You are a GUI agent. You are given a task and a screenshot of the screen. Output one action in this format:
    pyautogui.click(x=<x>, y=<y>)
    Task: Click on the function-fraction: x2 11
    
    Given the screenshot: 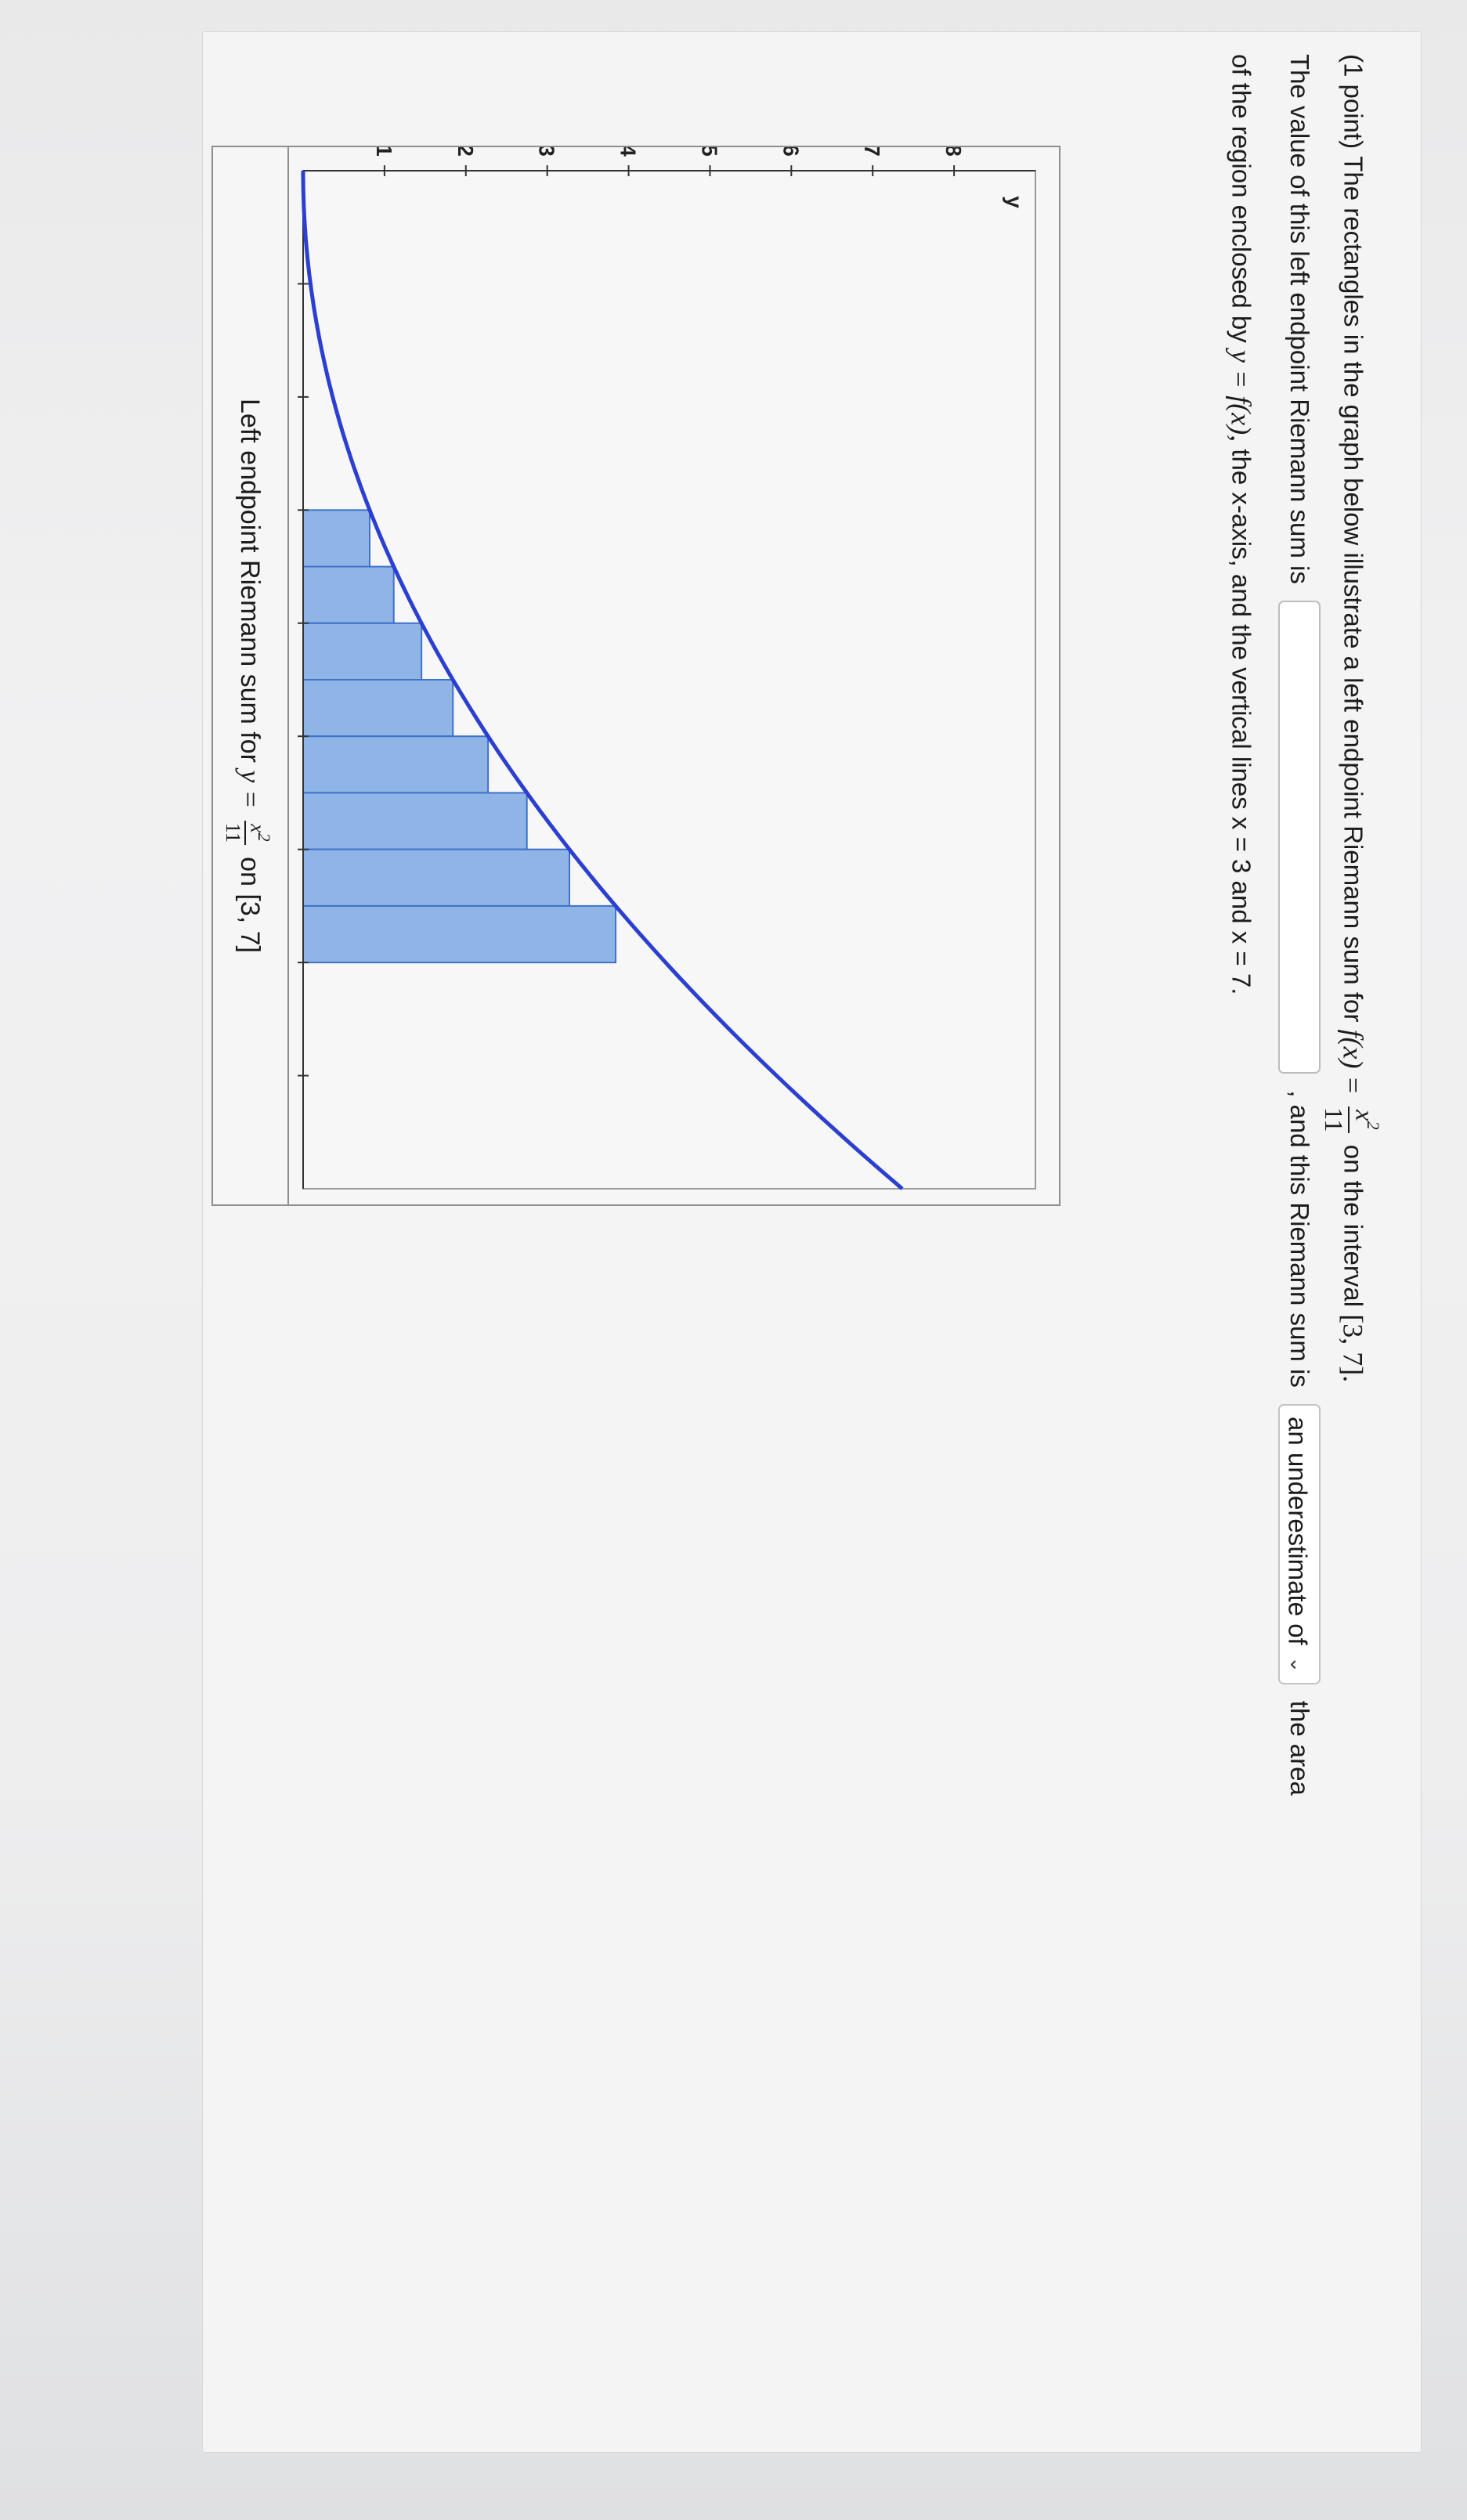 What is the action you would take?
    pyautogui.click(x=1353, y=1119)
    